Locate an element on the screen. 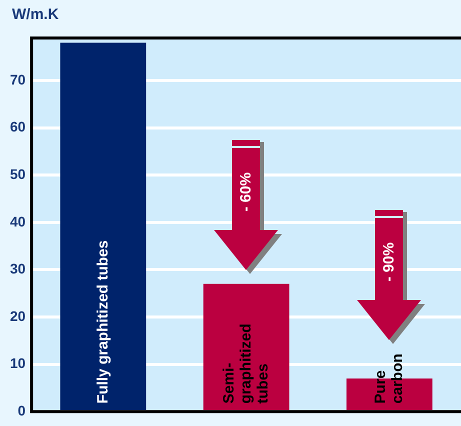  bar is located at coordinates (246, 347).